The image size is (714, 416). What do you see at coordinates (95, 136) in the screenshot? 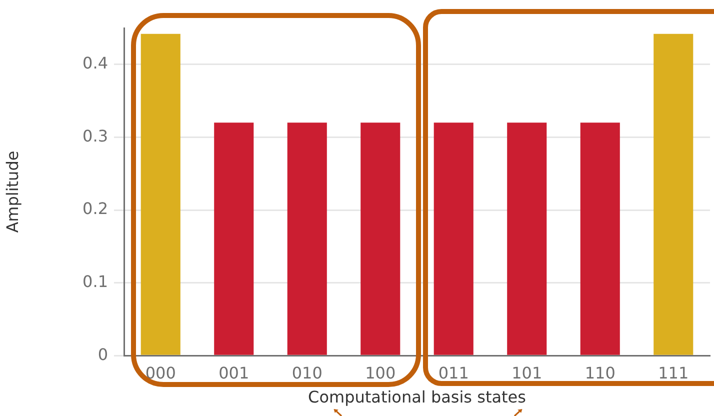
I see `y-tick-label: 0.3` at bounding box center [95, 136].